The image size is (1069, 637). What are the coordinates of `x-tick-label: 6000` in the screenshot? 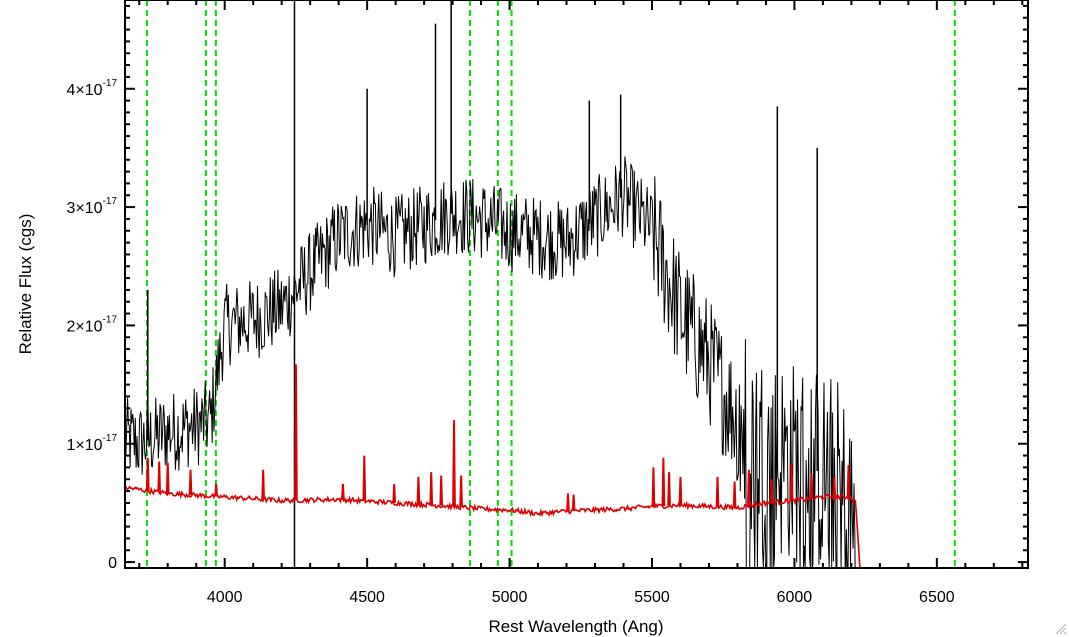 It's located at (795, 597).